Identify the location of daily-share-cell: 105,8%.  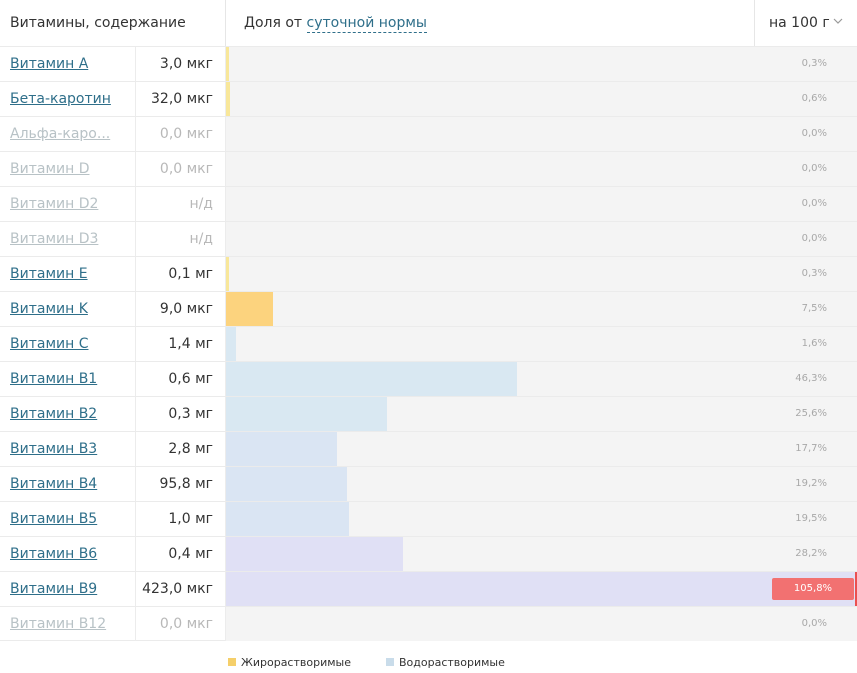
(541, 589).